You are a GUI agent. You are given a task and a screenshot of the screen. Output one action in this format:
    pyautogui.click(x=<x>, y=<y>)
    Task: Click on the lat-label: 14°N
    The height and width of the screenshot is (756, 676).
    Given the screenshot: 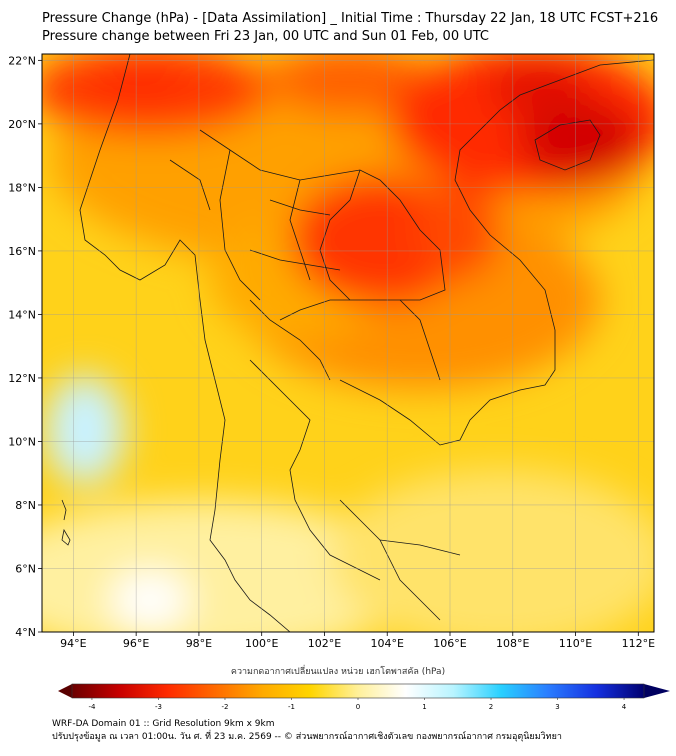 What is the action you would take?
    pyautogui.click(x=22, y=314)
    